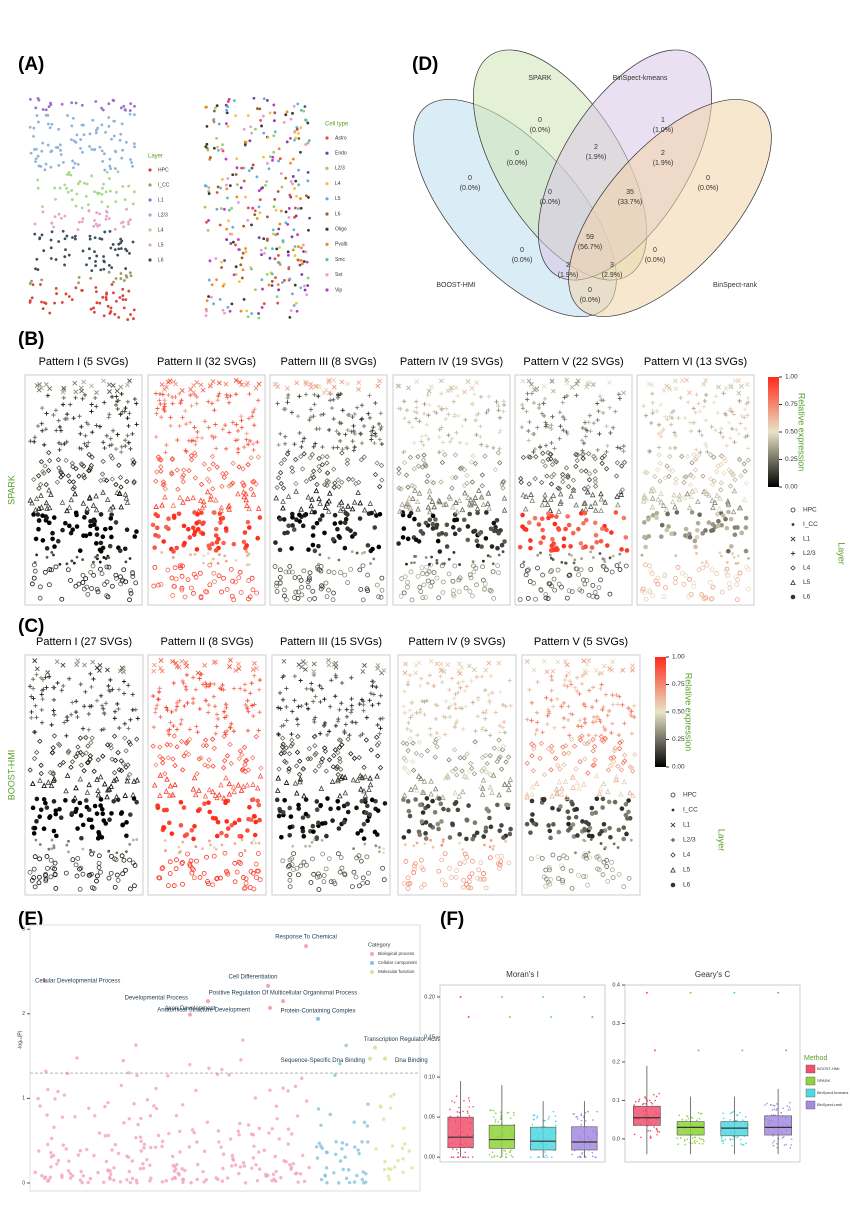 Image resolution: width=850 pixels, height=1210 pixels. What do you see at coordinates (590, 237) in the screenshot?
I see `venn-count: 59` at bounding box center [590, 237].